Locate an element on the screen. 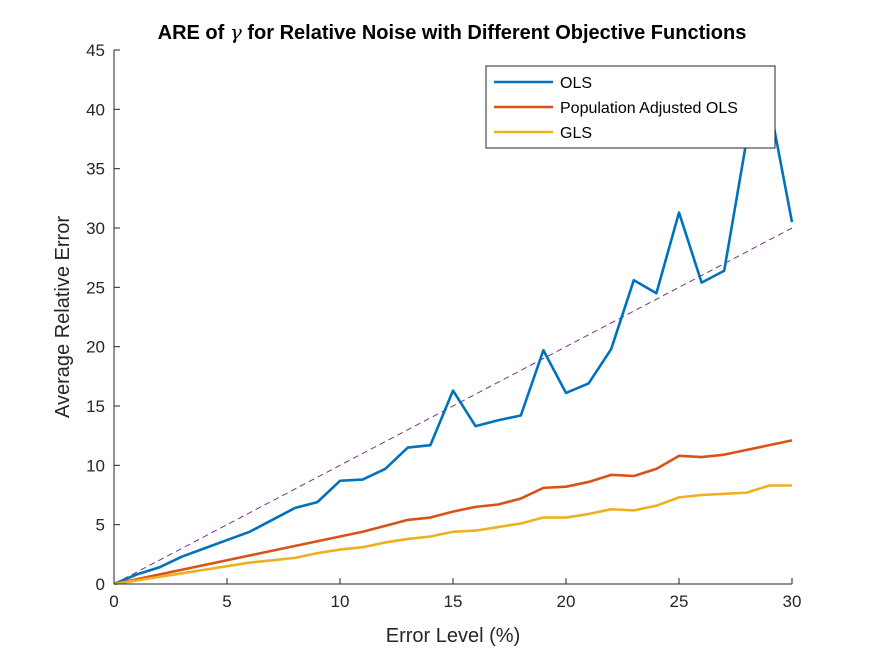 This screenshot has width=875, height=656. x-tick-label: 5 is located at coordinates (226, 601).